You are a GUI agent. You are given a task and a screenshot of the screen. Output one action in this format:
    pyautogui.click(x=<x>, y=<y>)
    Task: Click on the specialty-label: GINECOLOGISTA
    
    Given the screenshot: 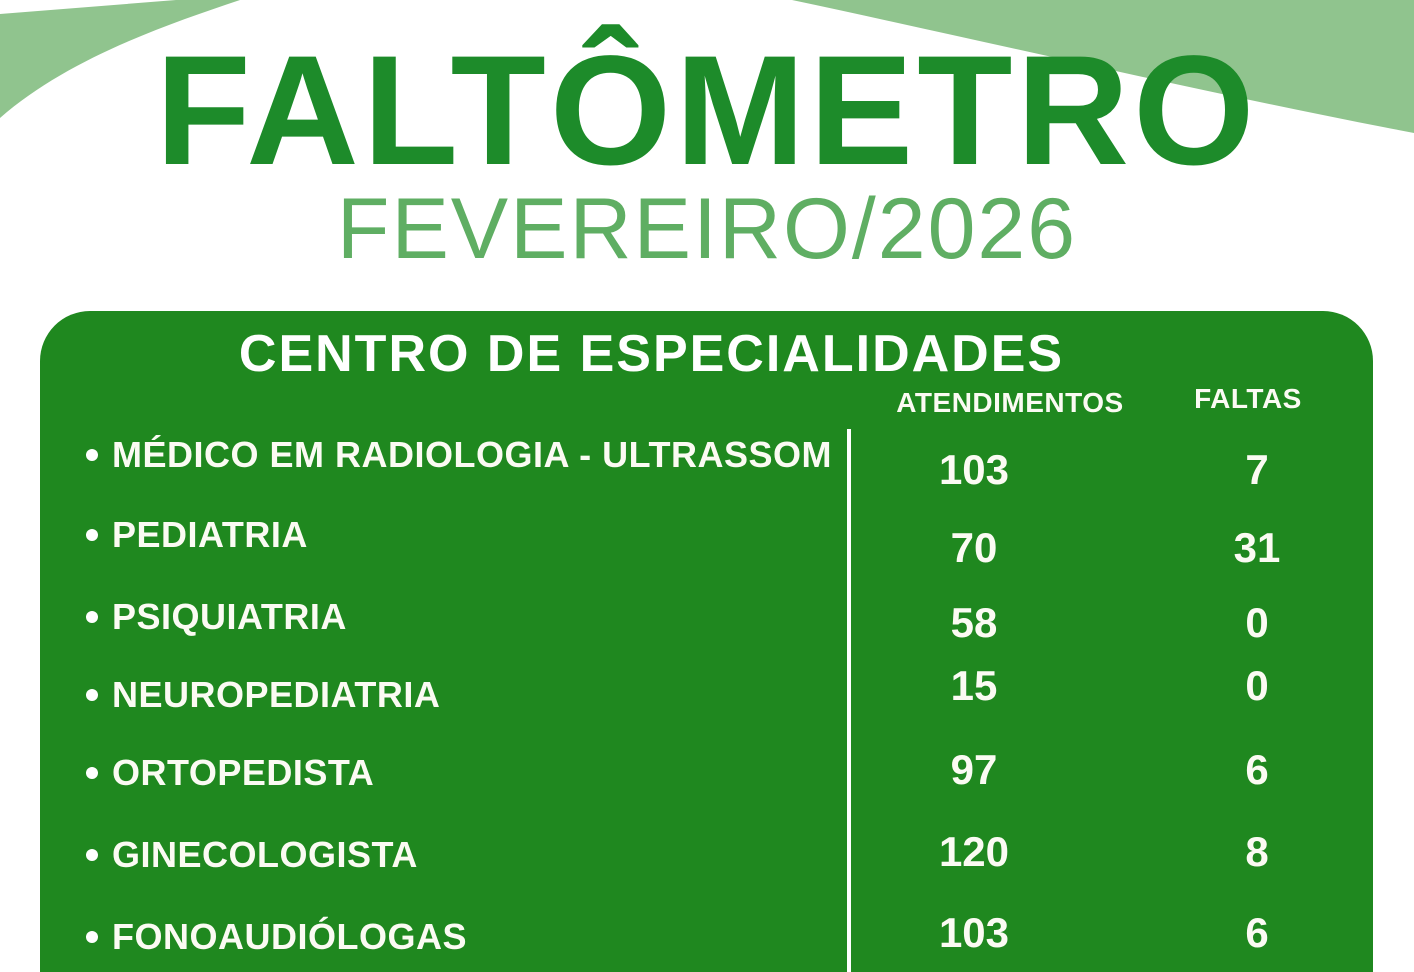 What is the action you would take?
    pyautogui.click(x=265, y=854)
    